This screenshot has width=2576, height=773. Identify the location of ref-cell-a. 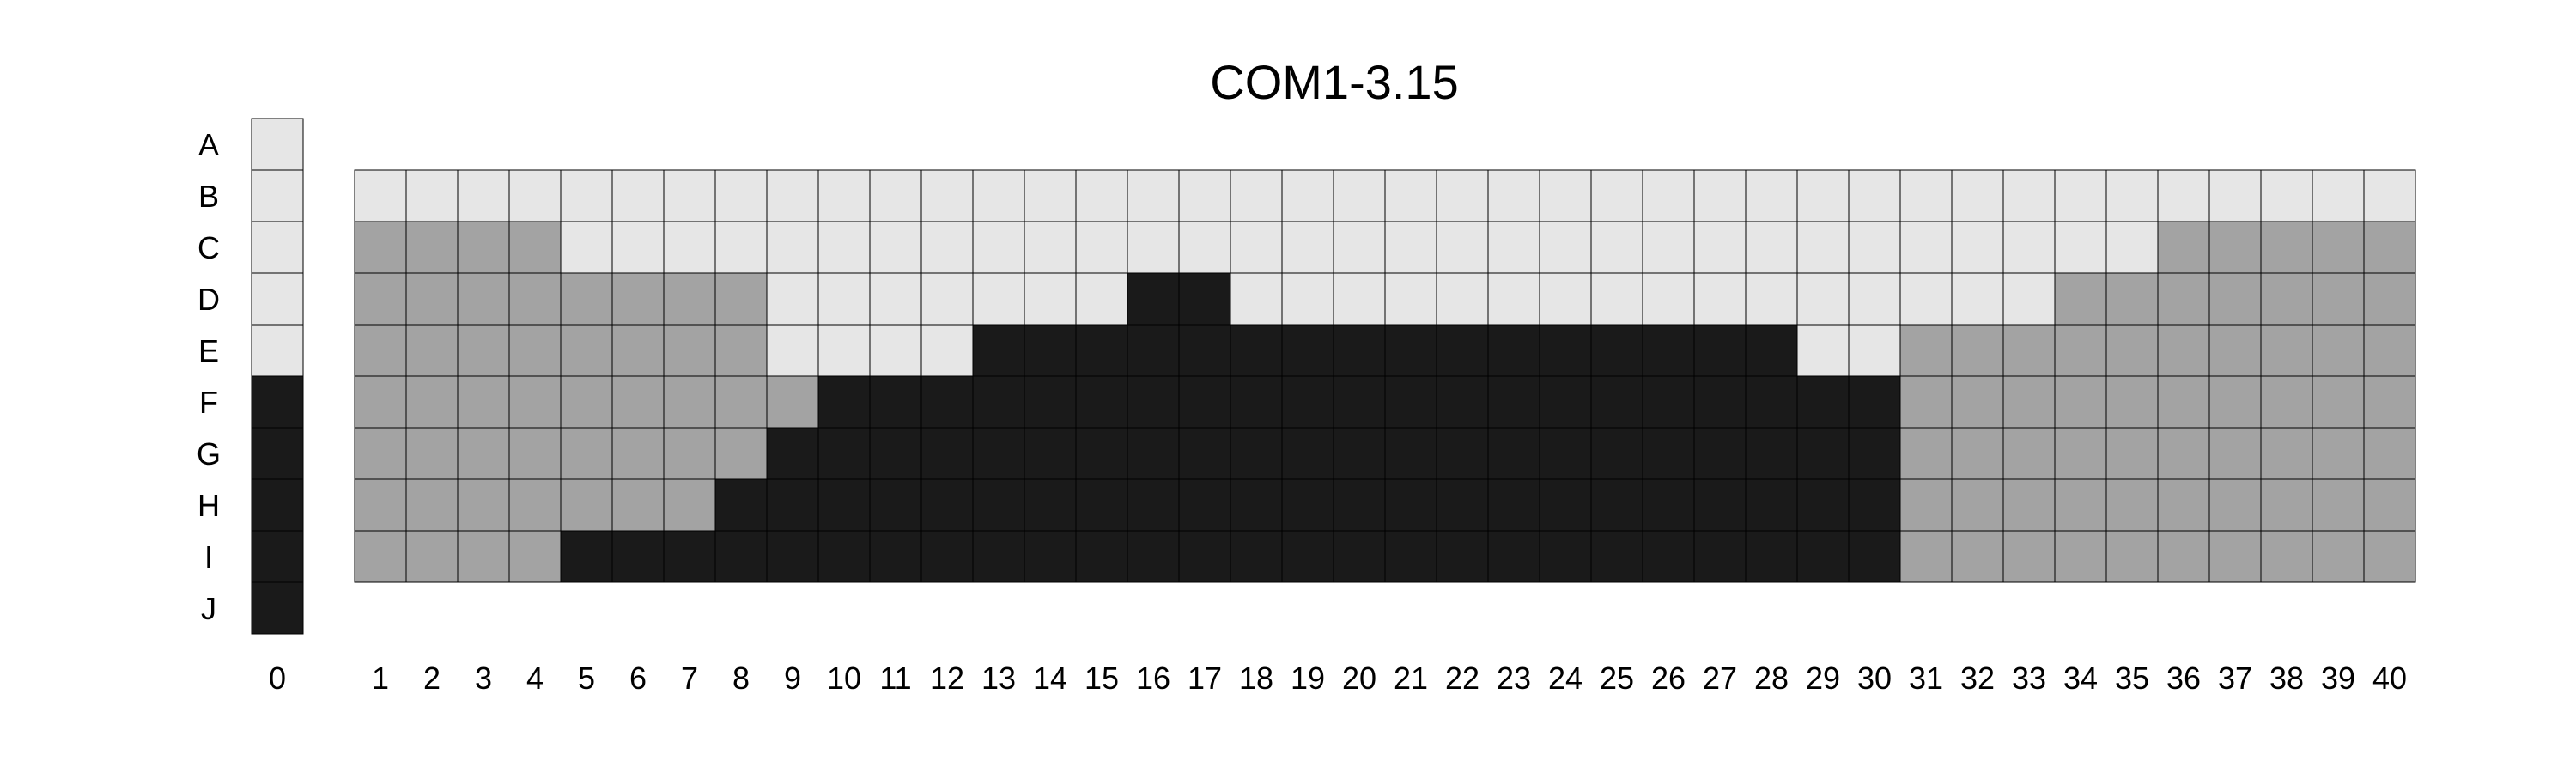
(278, 144).